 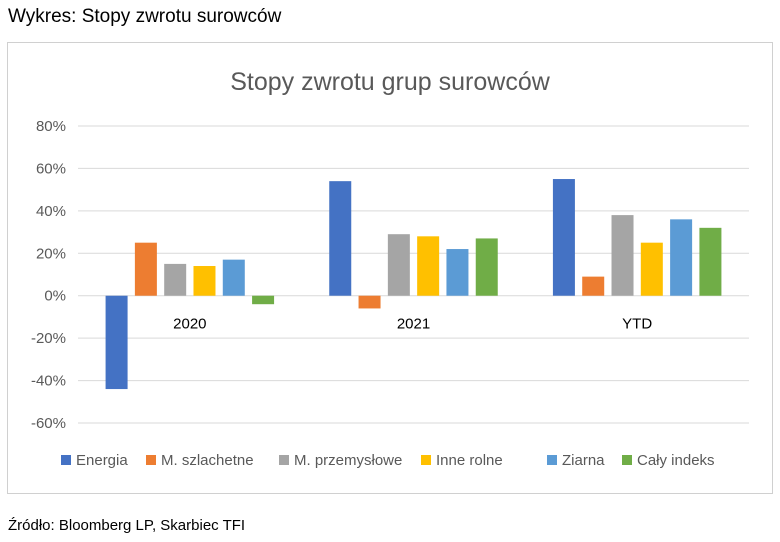 I want to click on bar-cały-indeks-ytd, so click(x=710, y=261).